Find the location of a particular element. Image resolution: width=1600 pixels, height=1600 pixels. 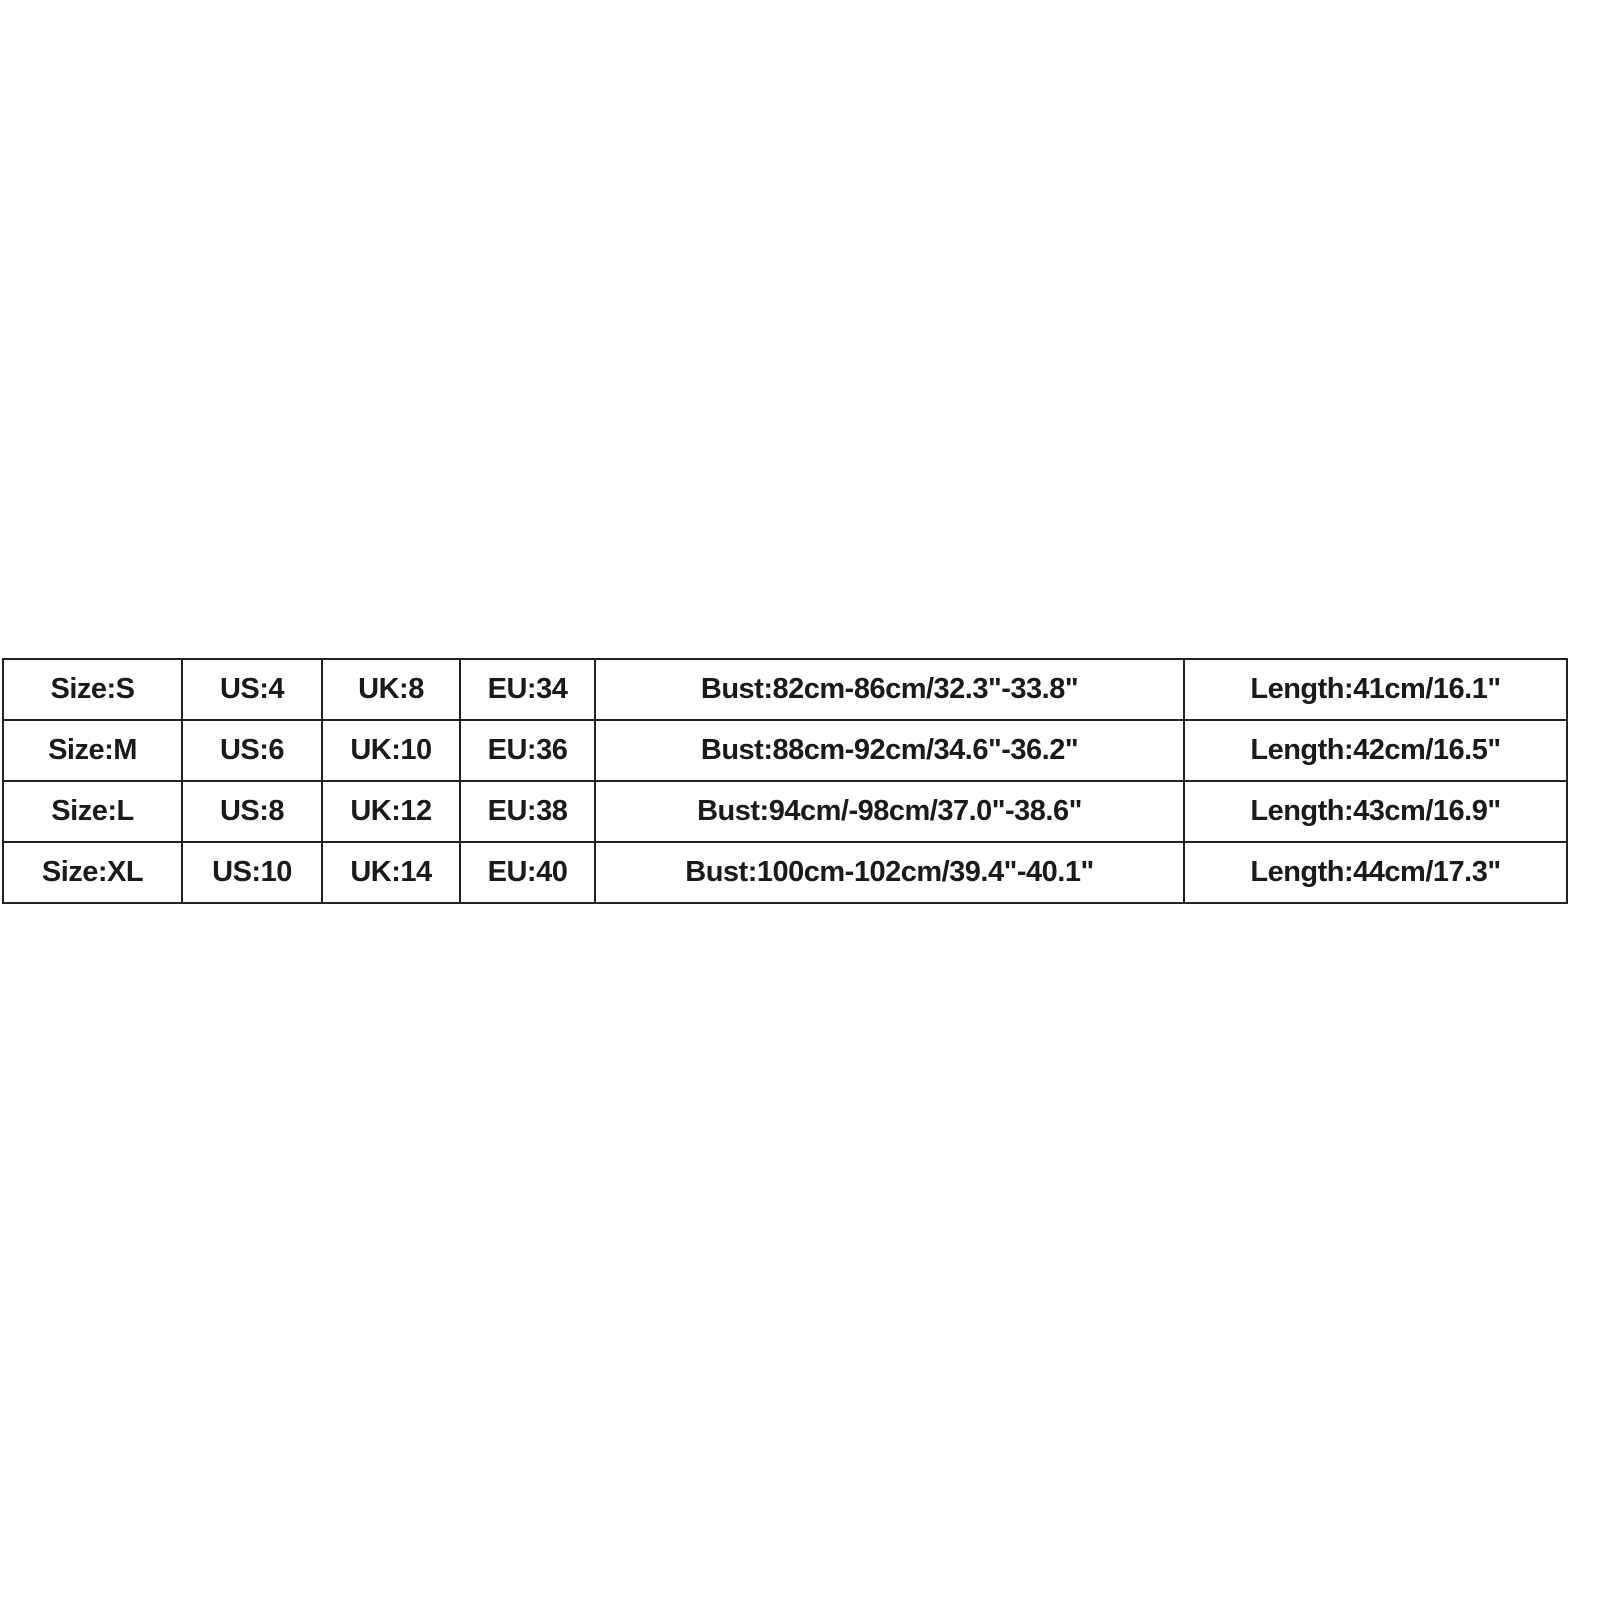

eu-cell: EU:40 is located at coordinates (527, 872).